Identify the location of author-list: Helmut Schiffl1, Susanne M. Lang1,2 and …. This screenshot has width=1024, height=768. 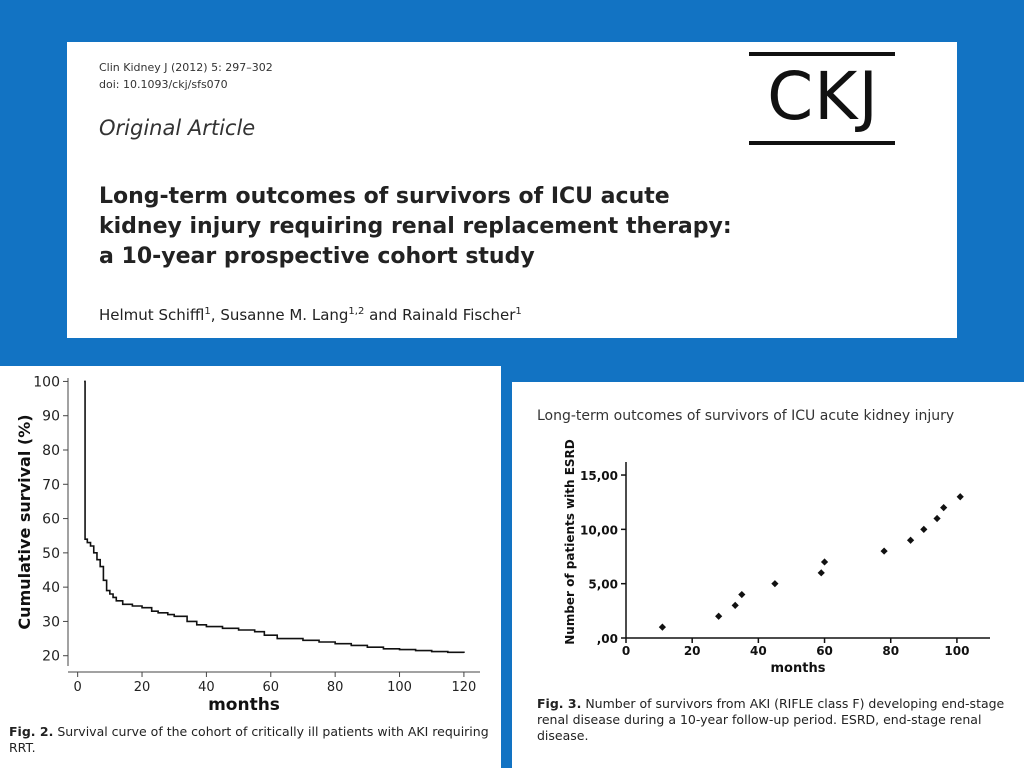
(310, 315).